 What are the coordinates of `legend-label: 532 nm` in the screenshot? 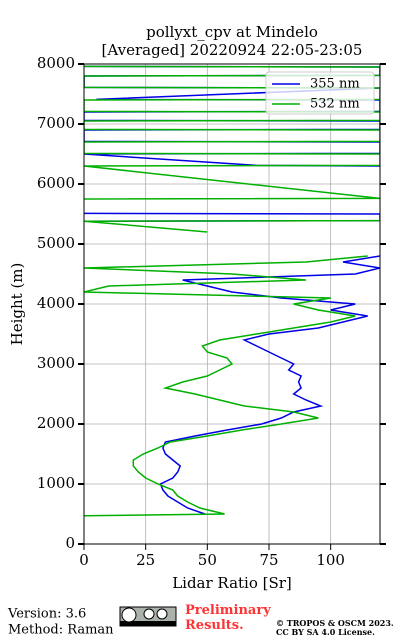 It's located at (335, 104).